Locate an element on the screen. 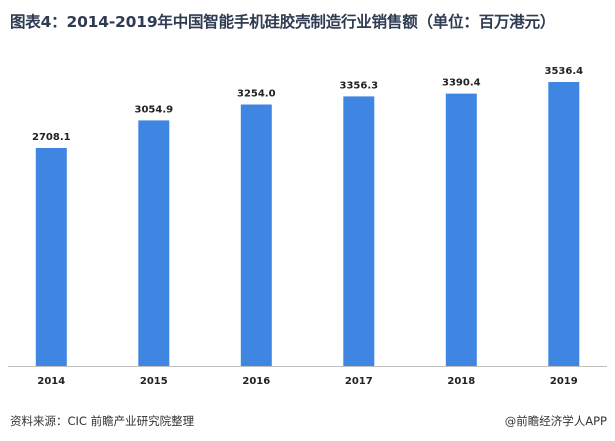  x-tick-label-2019: 2019 is located at coordinates (564, 381).